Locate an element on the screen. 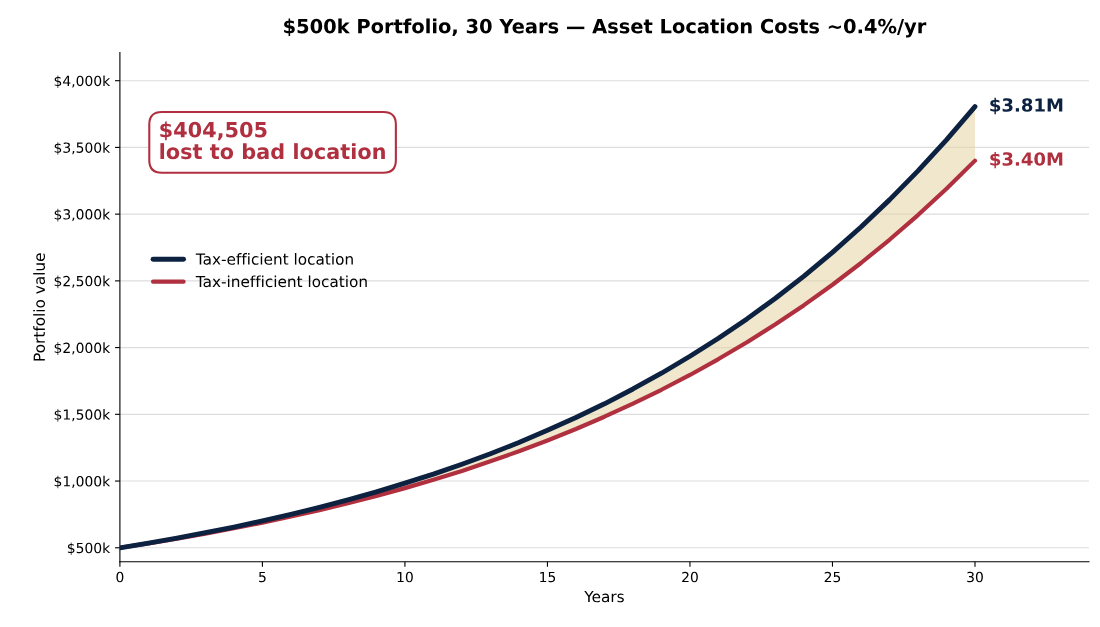 The height and width of the screenshot is (627, 1100). annotation: $404,505 lost to bad location is located at coordinates (272, 140).